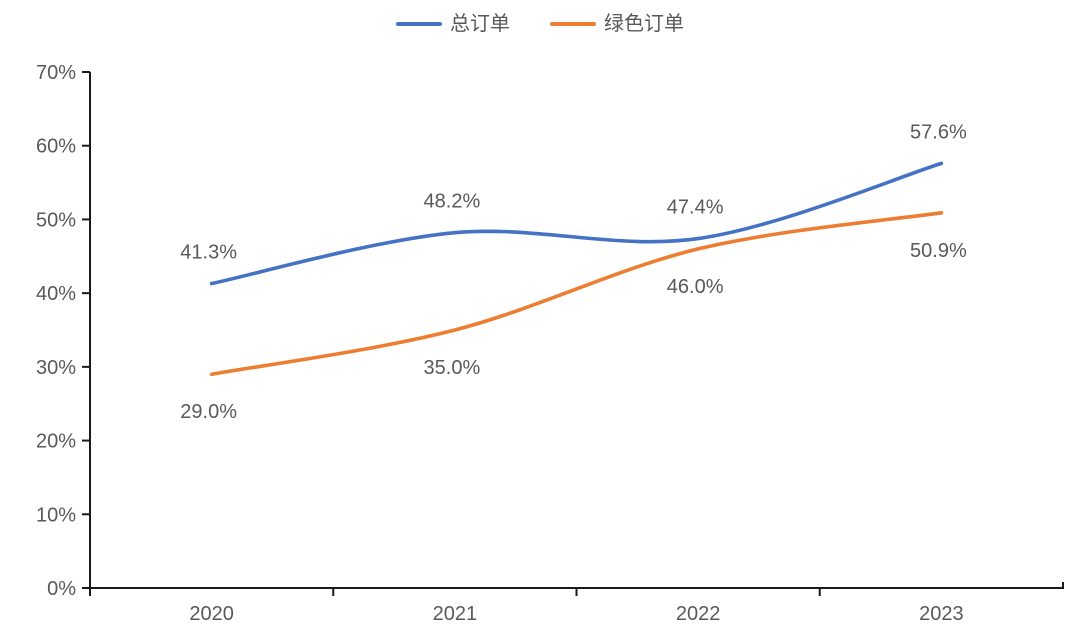 This screenshot has height=635, width=1080. Describe the element at coordinates (56, 220) in the screenshot. I see `y-tick-label: 50%` at that location.